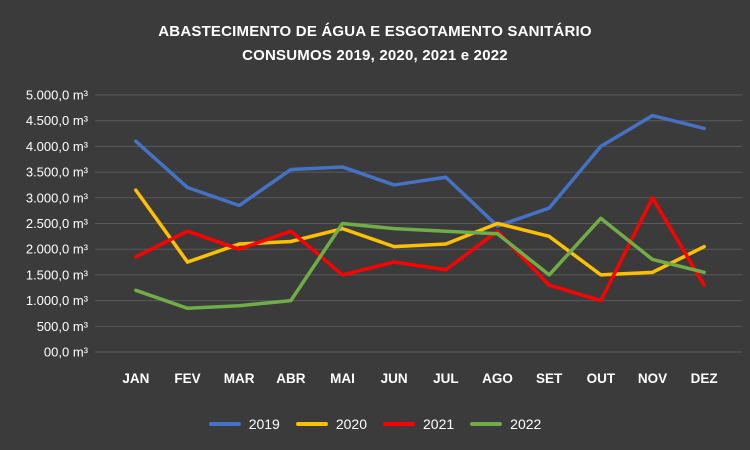 This screenshot has height=450, width=750. What do you see at coordinates (57, 249) in the screenshot?
I see `y-axis-tick-label: 2.000,0 m³` at bounding box center [57, 249].